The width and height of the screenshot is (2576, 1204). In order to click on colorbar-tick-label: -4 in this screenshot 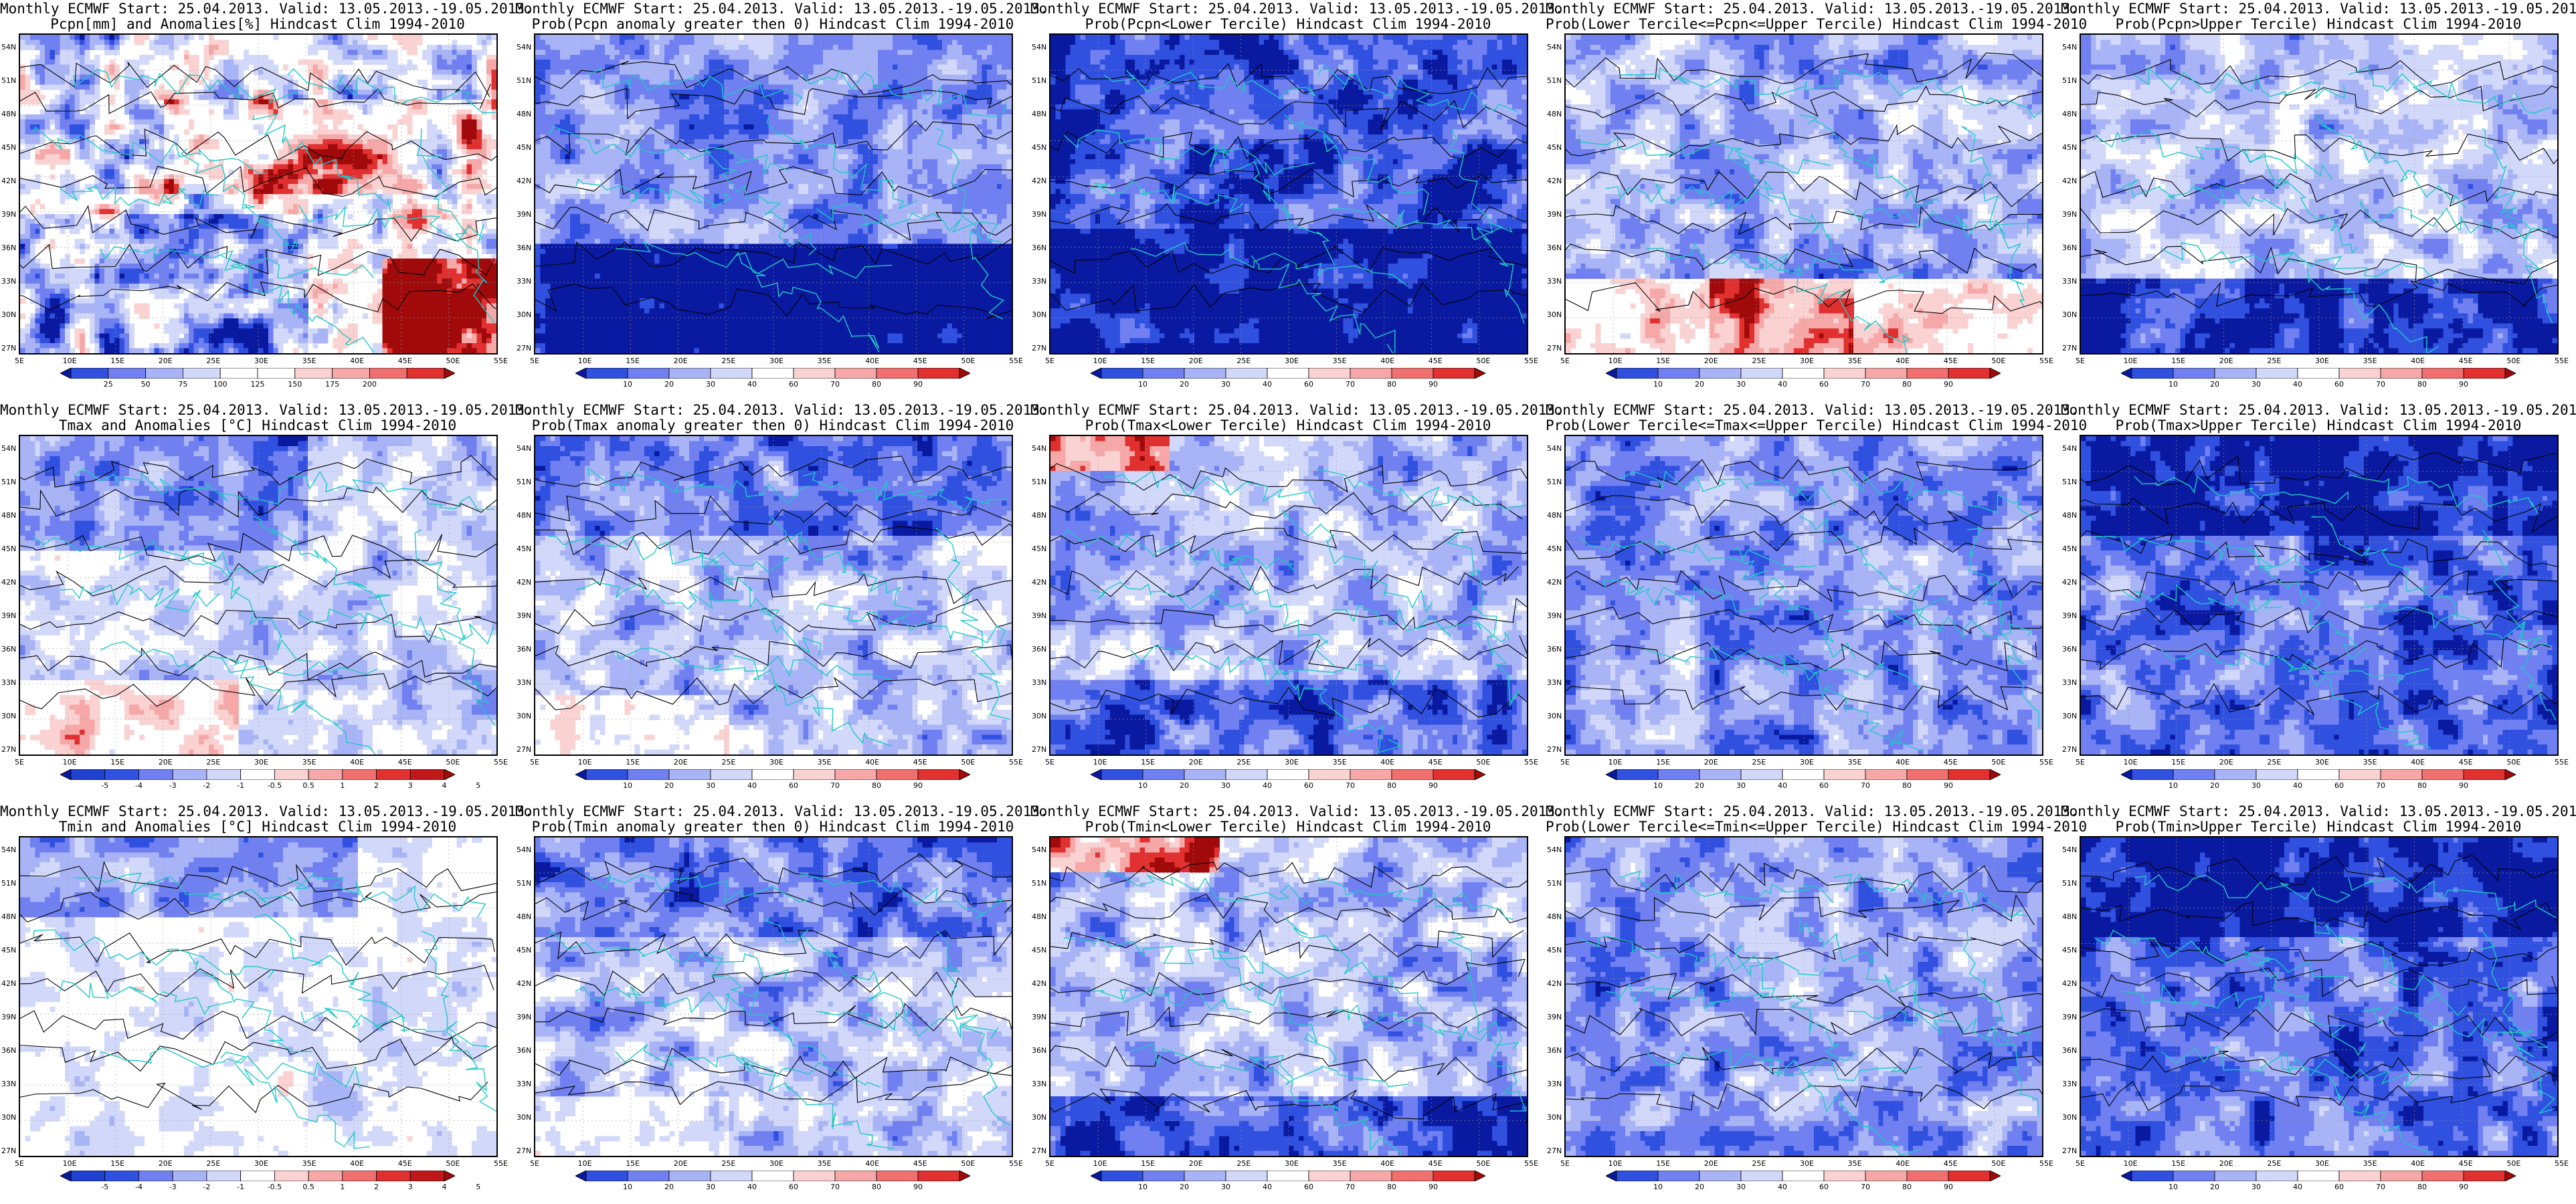, I will do `click(139, 1187)`.